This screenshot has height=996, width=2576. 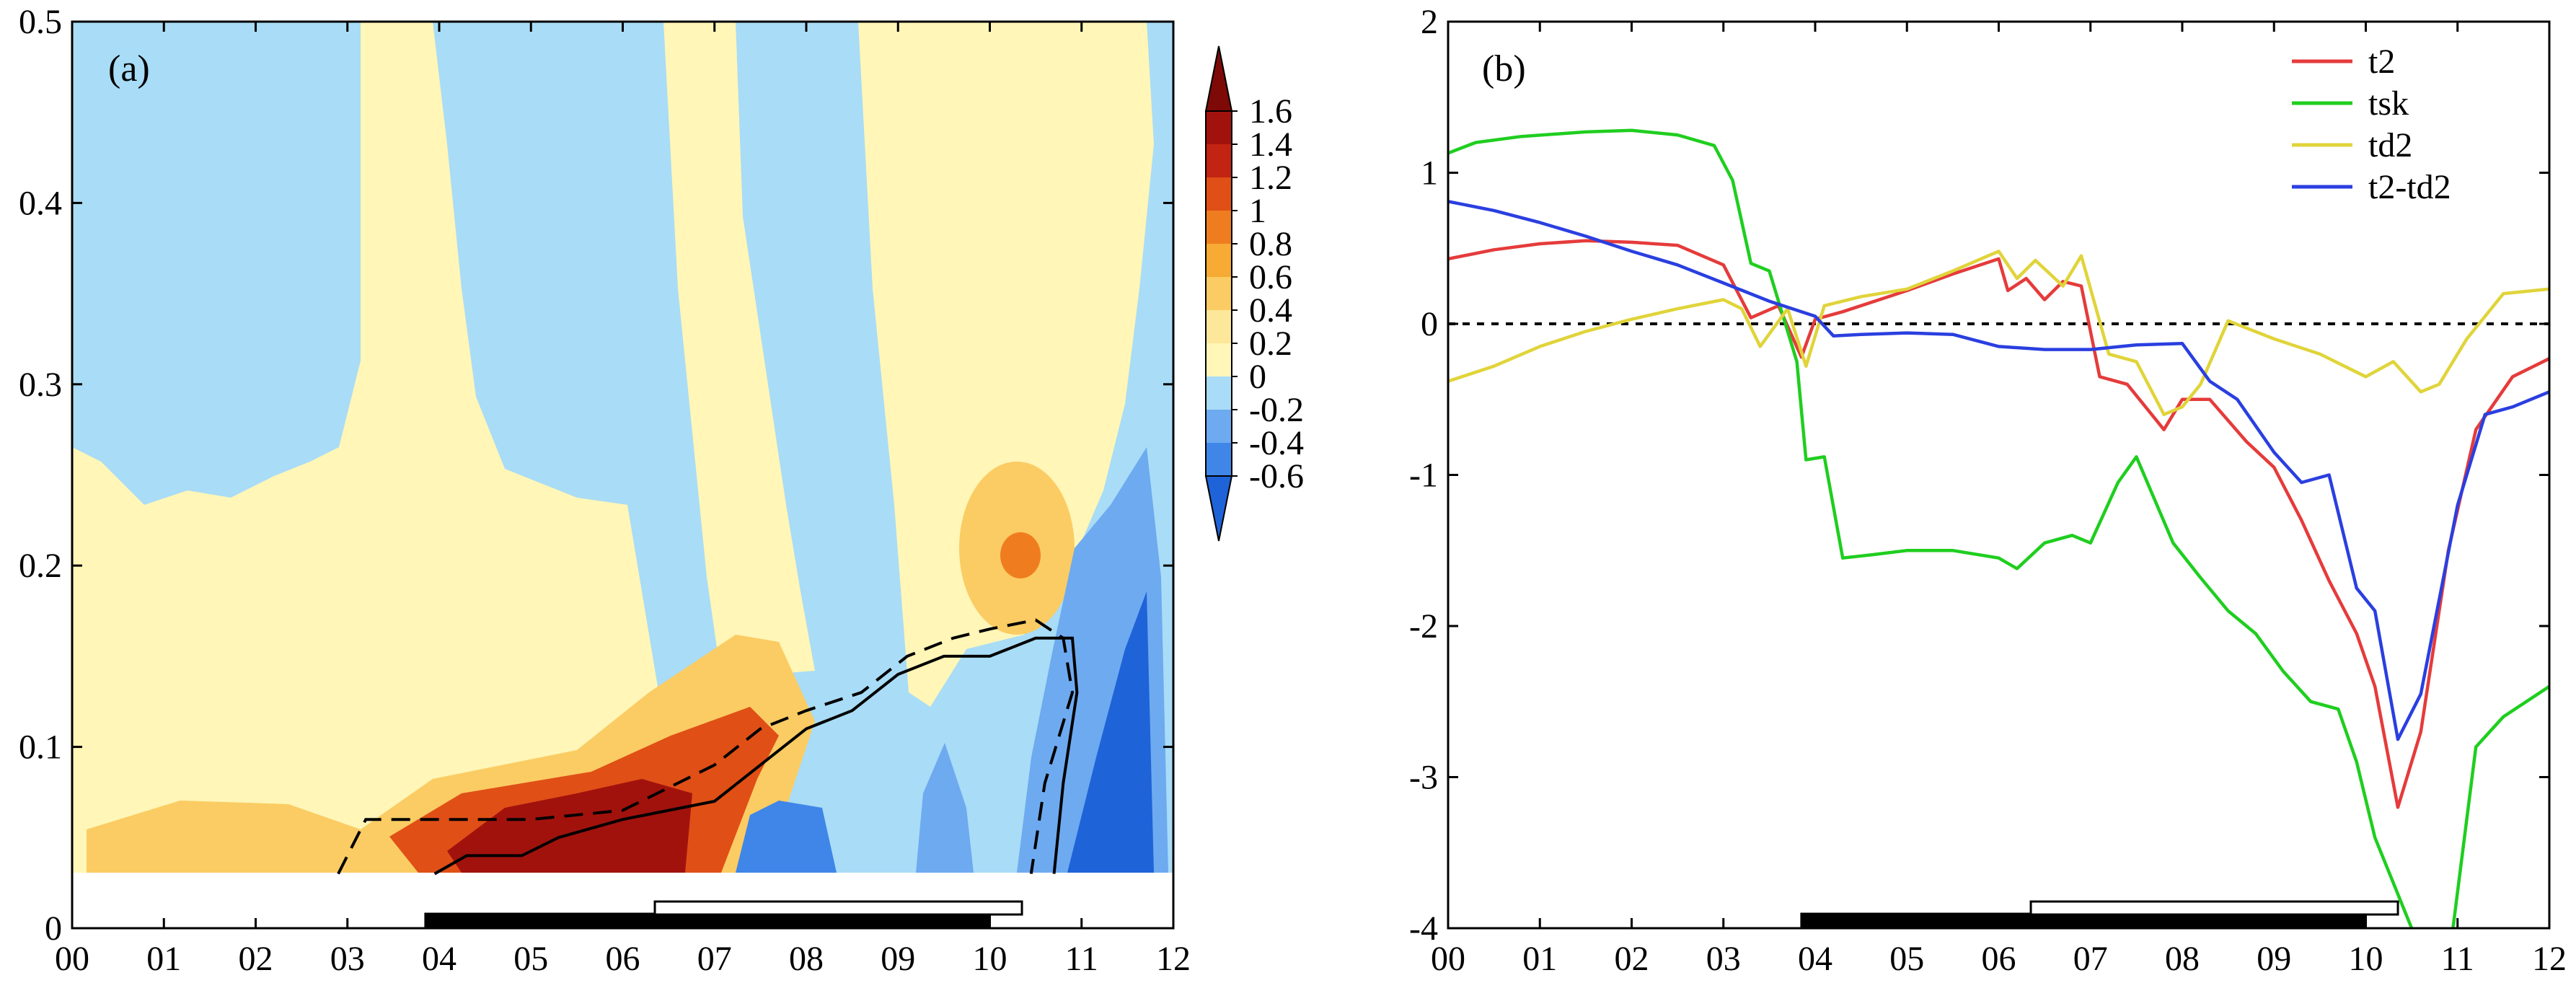 I want to click on colorbar-label: 0.6, so click(x=1270, y=277).